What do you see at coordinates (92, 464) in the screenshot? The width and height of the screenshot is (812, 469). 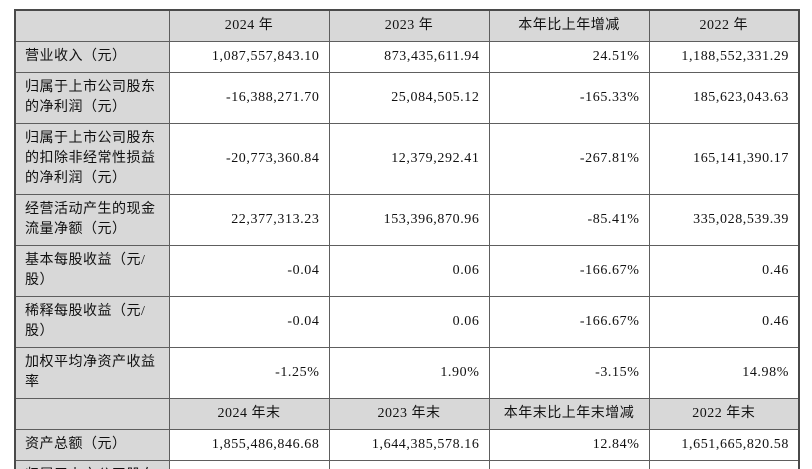 I see `row-label-cell: 归属于上市公司股东的净资产（元）` at bounding box center [92, 464].